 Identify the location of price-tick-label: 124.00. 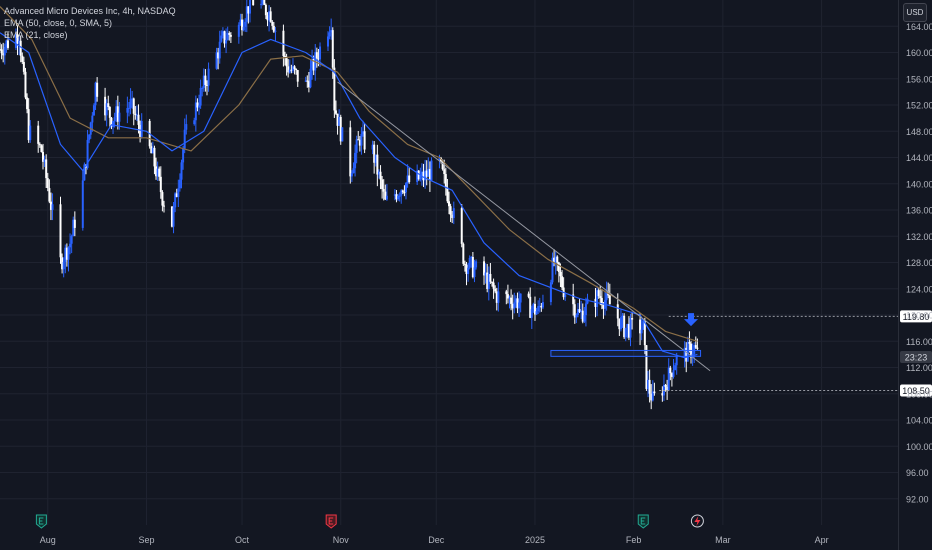
(919, 289).